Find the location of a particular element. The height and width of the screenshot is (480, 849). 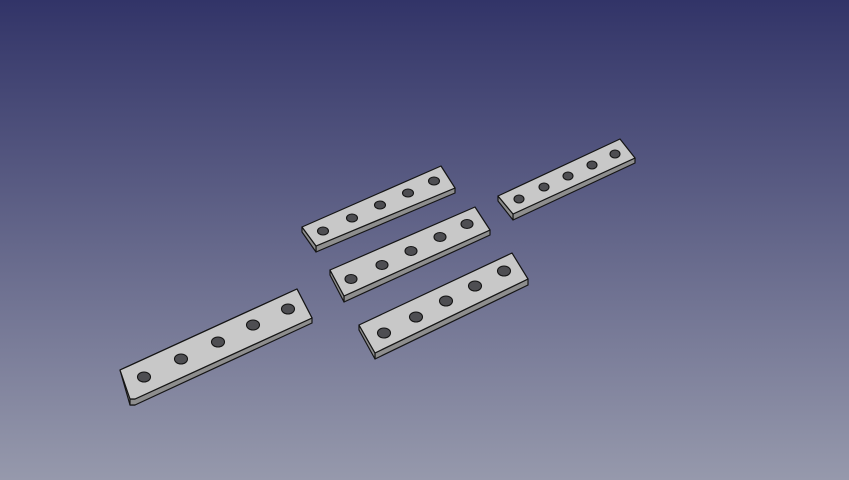

plate-top-middle is located at coordinates (378, 209).